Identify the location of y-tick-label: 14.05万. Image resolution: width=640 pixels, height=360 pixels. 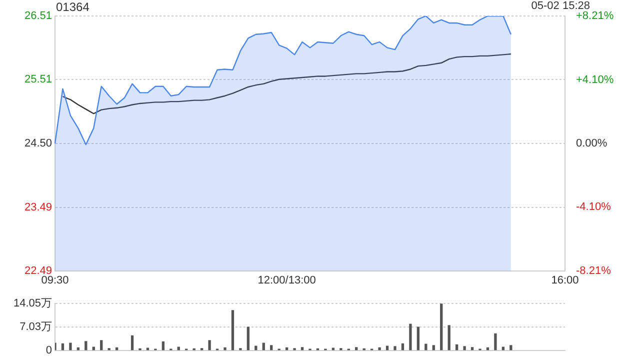
(32, 304).